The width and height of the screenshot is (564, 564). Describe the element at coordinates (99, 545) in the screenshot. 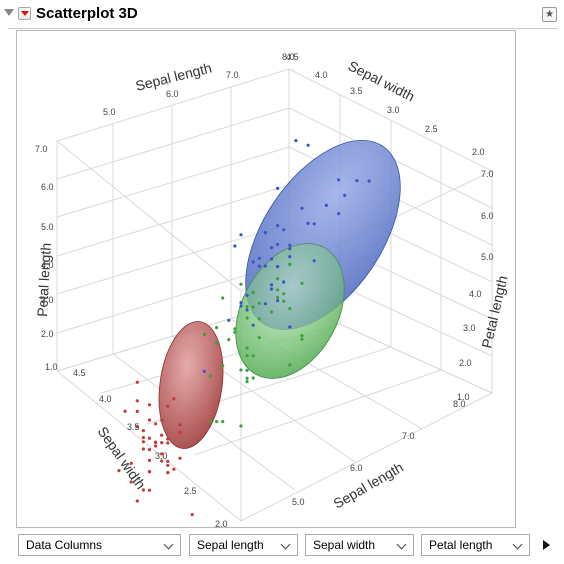

I see `data-columns-dropdown: Data Columns` at that location.